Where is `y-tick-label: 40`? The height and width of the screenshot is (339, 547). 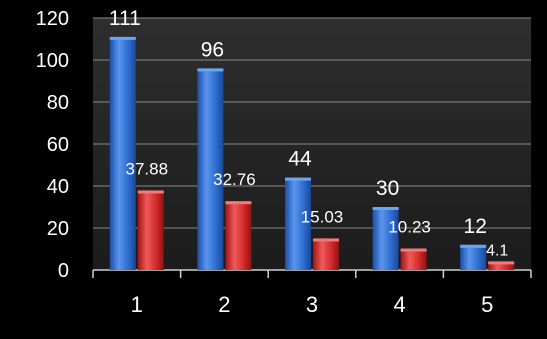 y-tick-label: 40 is located at coordinates (58, 187).